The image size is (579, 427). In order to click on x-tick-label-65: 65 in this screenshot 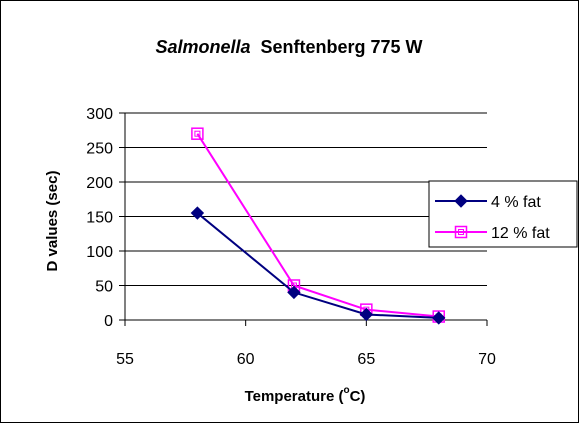, I will do `click(366, 359)`.